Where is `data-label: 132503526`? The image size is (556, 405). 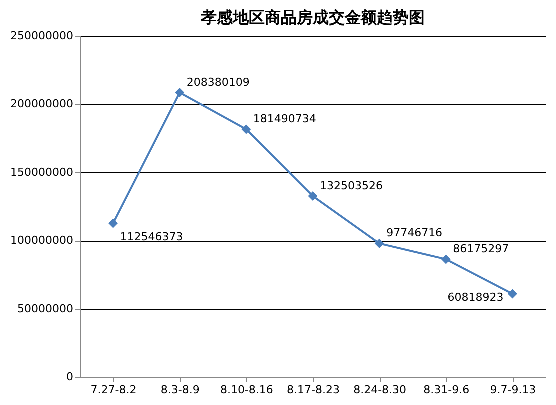 data-label: 132503526 is located at coordinates (351, 185).